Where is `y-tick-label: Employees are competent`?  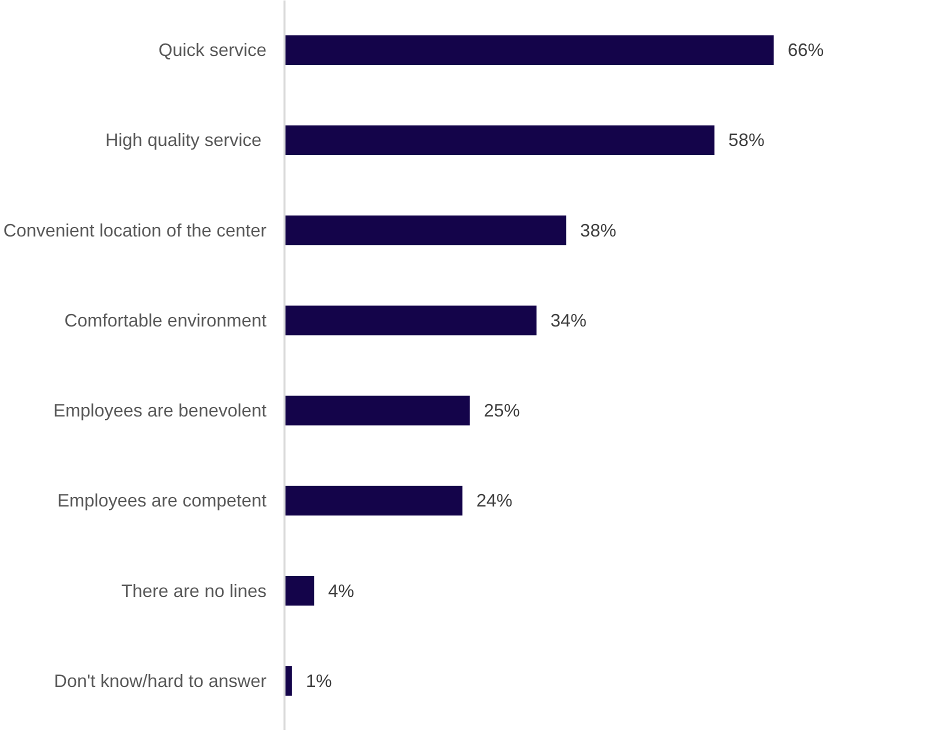
y-tick-label: Employees are competent is located at coordinates (161, 500).